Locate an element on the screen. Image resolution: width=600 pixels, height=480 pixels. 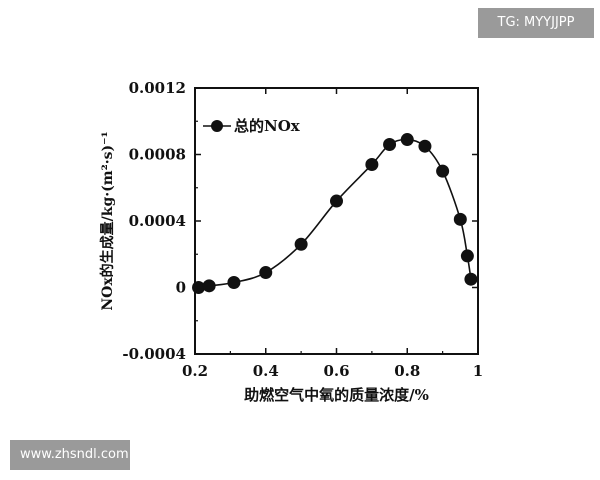
y-tick-label: -0.0004 is located at coordinates (154, 354).